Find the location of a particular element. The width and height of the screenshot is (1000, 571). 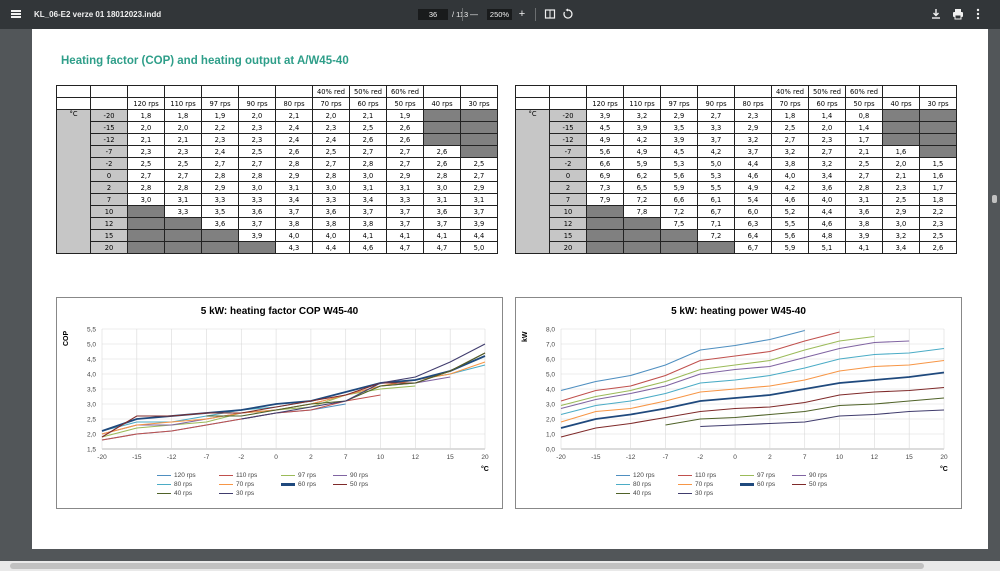

vertical-scrollbar is located at coordinates (995, 295).